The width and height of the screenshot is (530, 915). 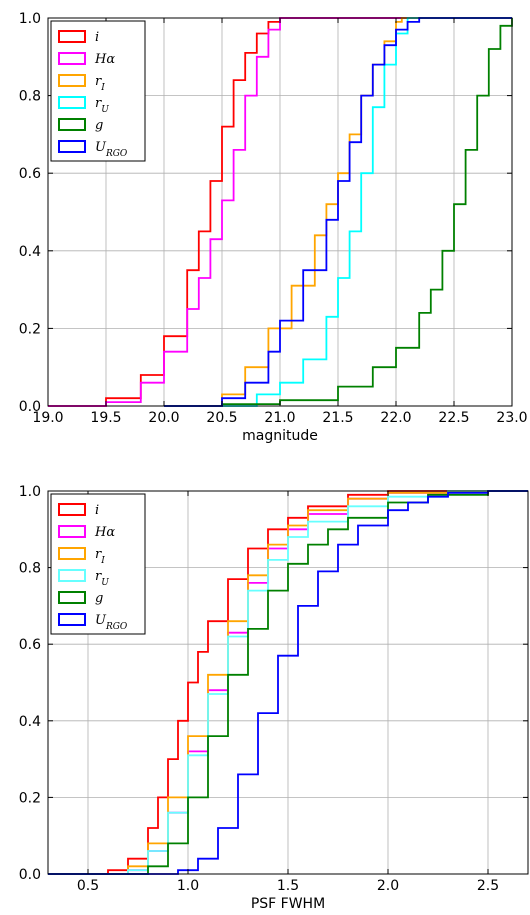 What do you see at coordinates (221, 418) in the screenshot?
I see `x-tick-label: 20.5` at bounding box center [221, 418].